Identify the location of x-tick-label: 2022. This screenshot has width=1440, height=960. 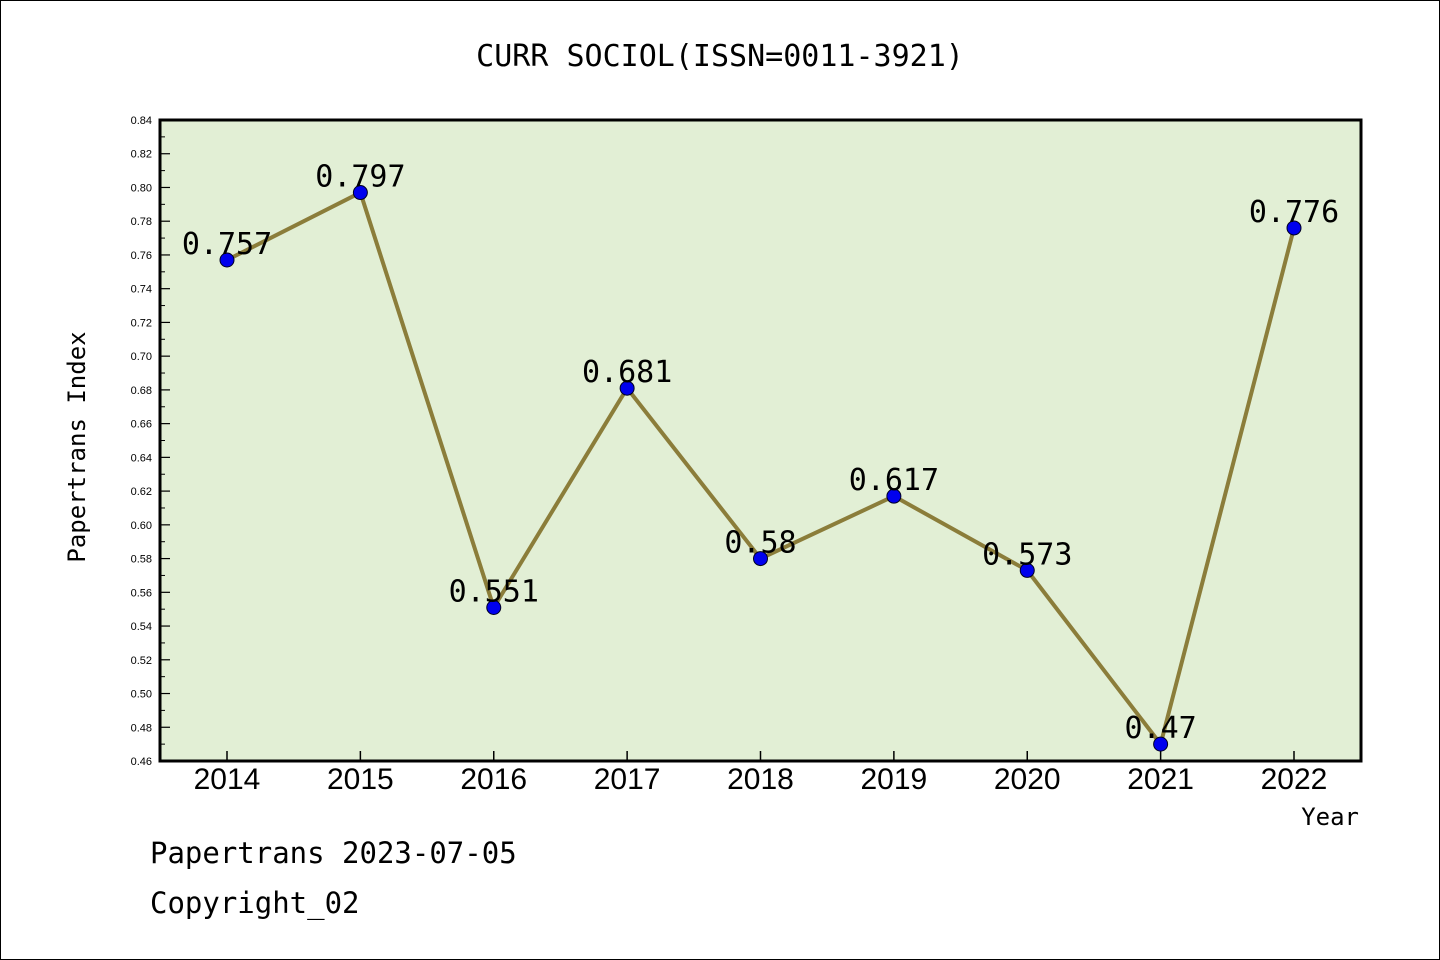
(1294, 779).